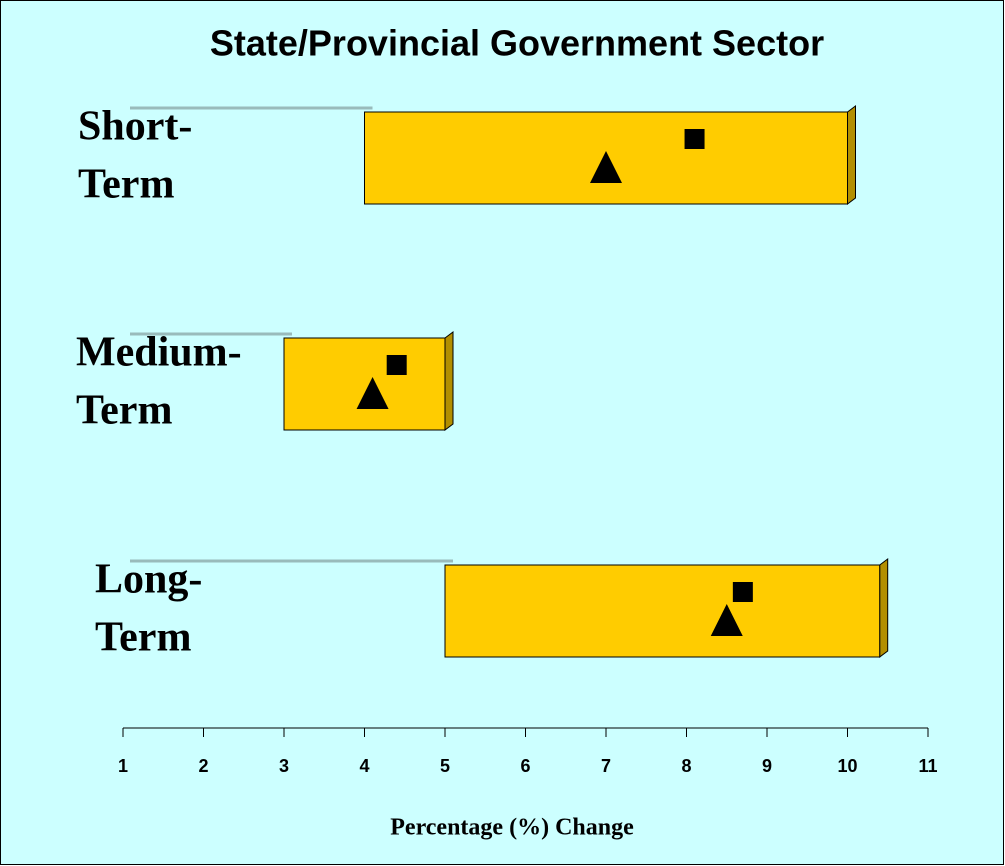  What do you see at coordinates (284, 766) in the screenshot?
I see `x-tick-label: 3` at bounding box center [284, 766].